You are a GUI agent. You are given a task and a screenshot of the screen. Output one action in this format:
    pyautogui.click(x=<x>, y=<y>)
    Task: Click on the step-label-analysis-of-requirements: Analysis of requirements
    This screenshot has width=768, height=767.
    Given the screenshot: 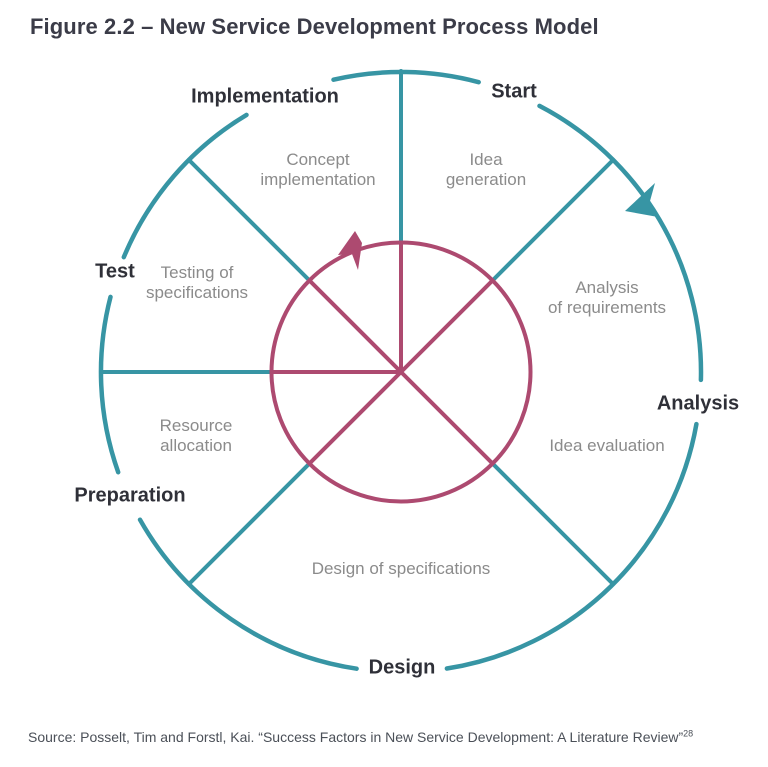 What is the action you would take?
    pyautogui.click(x=607, y=297)
    